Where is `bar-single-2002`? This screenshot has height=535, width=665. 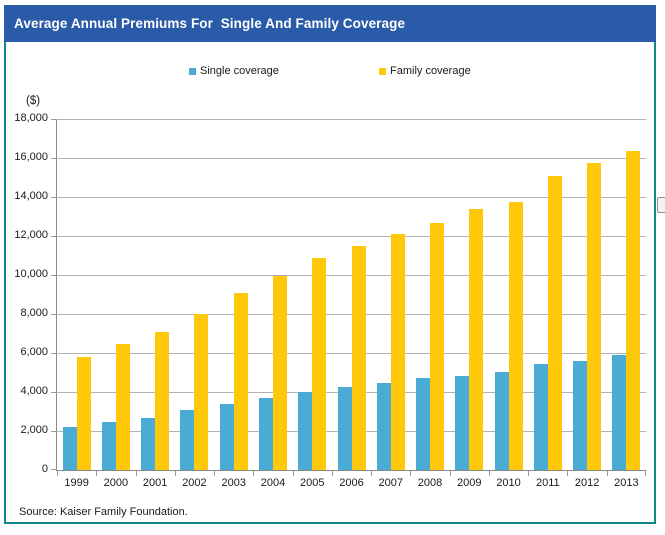 bar-single-2002 is located at coordinates (187, 439).